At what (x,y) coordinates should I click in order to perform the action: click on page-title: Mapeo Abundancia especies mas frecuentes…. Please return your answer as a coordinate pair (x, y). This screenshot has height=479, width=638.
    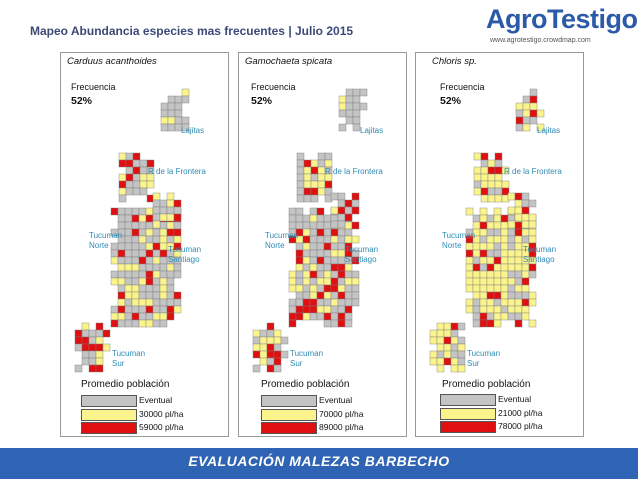
    Looking at the image, I should click on (192, 31).